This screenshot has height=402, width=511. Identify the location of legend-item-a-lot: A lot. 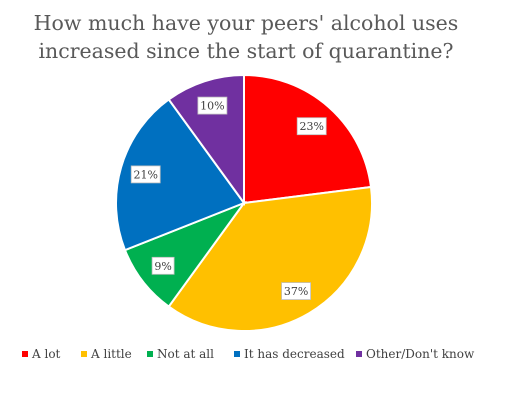
(41, 354).